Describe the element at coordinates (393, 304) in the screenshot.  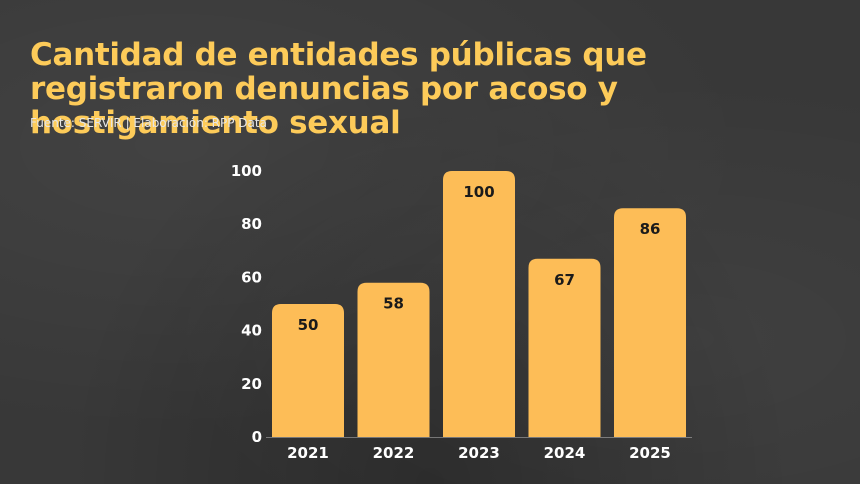
I see `bar-value-label: 58` at that location.